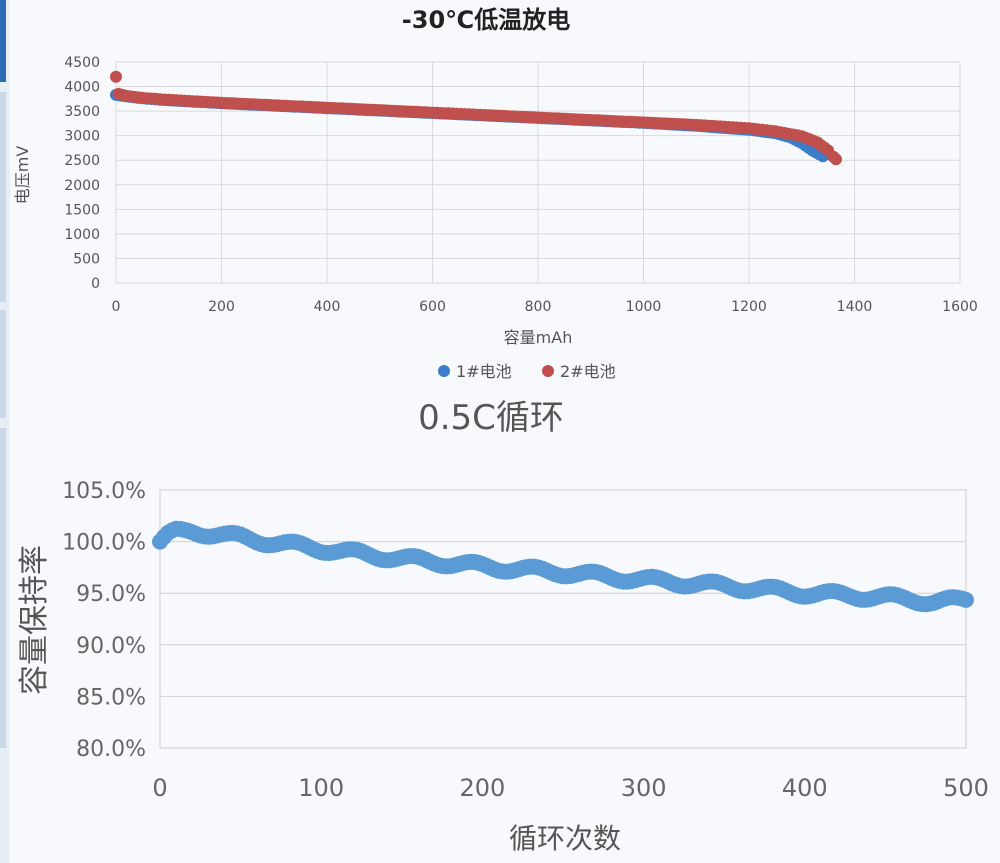 The width and height of the screenshot is (1000, 863). Describe the element at coordinates (321, 788) in the screenshot. I see `chart2-xtick-label: 100` at that location.